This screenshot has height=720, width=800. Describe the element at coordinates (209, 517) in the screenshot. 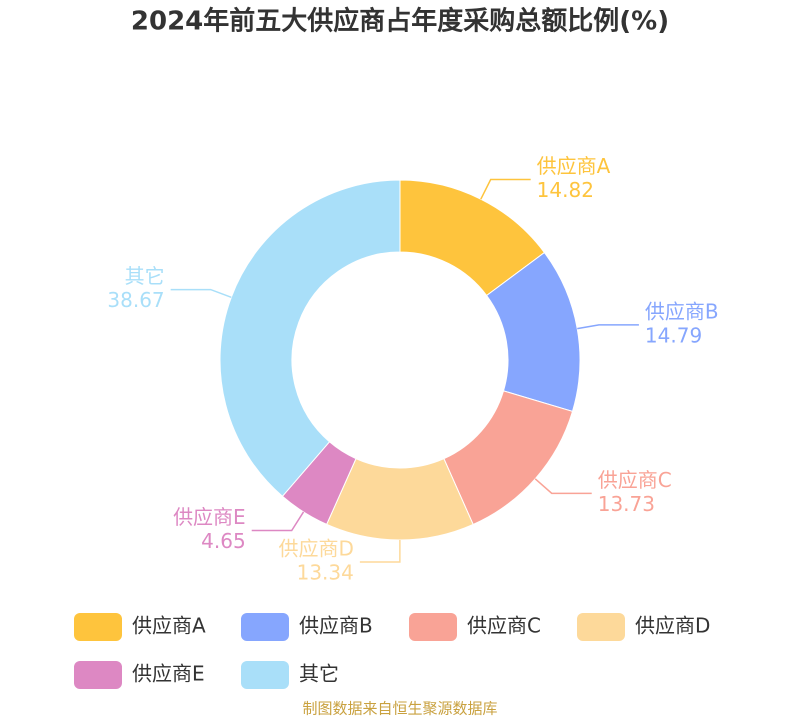

I see `slice-label: 供应商E` at that location.